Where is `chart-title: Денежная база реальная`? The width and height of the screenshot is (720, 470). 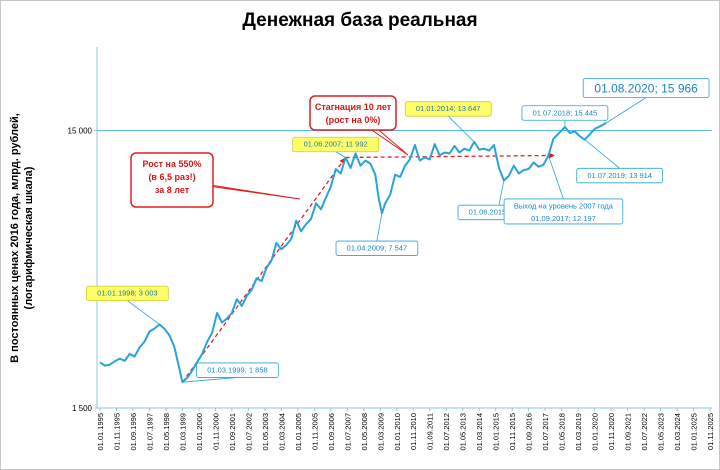
chart-title: Денежная база реальная is located at coordinates (360, 20).